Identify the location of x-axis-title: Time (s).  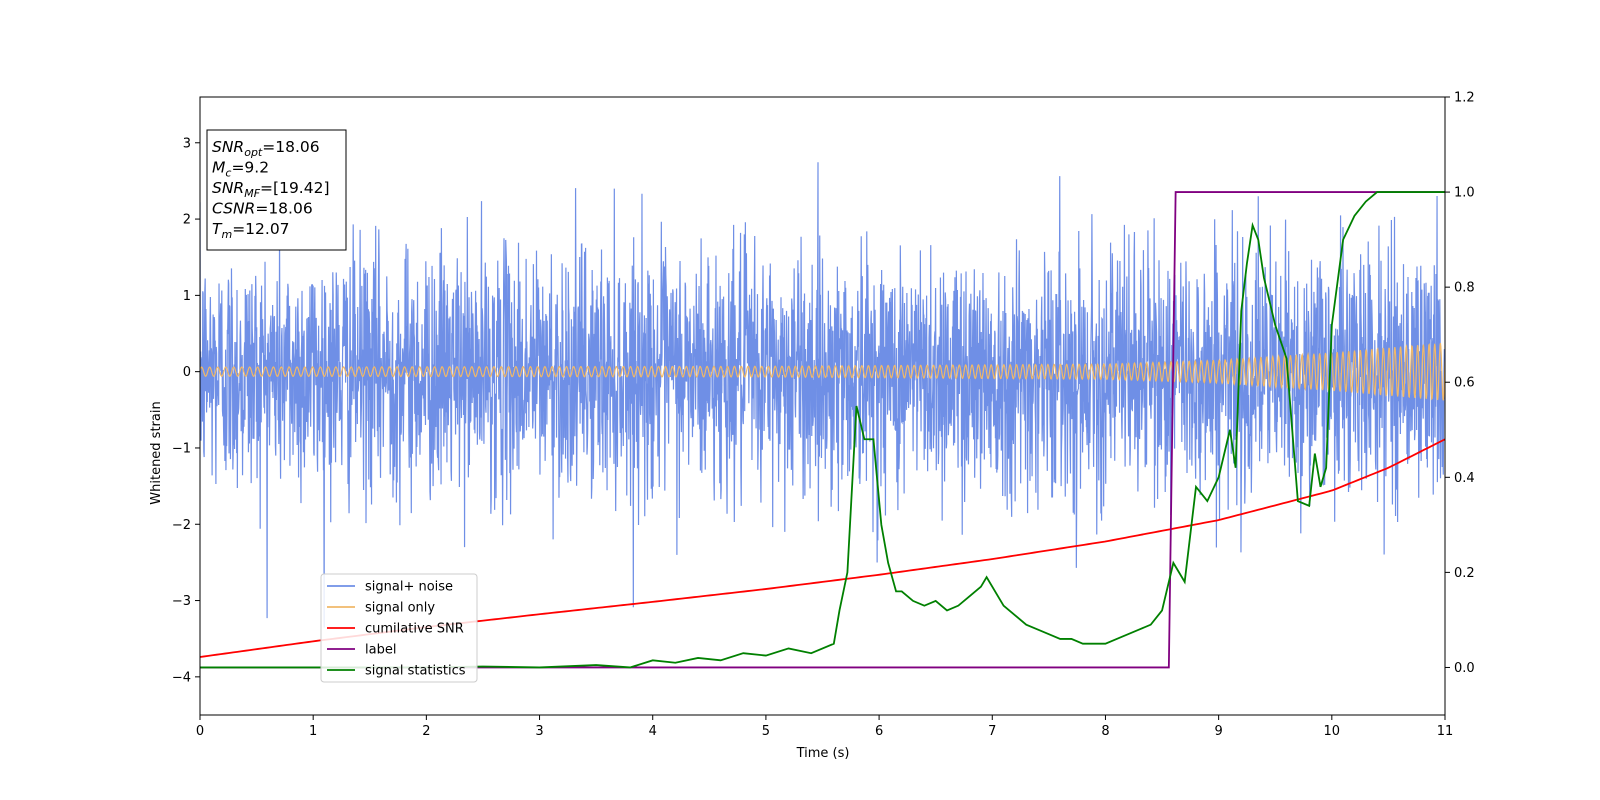
(823, 753).